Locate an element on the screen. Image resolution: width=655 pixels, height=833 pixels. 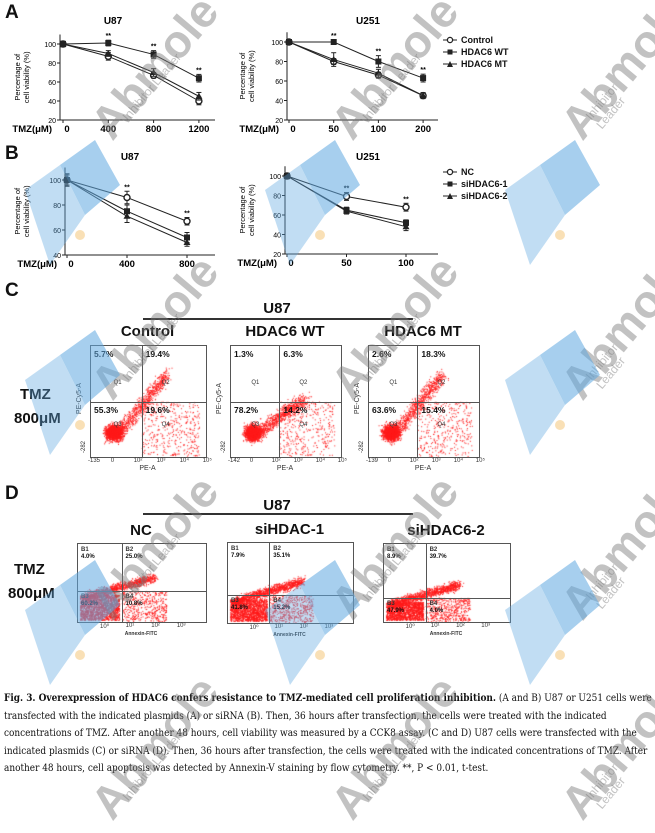
x-tick-label: 50 is located at coordinates (346, 263).